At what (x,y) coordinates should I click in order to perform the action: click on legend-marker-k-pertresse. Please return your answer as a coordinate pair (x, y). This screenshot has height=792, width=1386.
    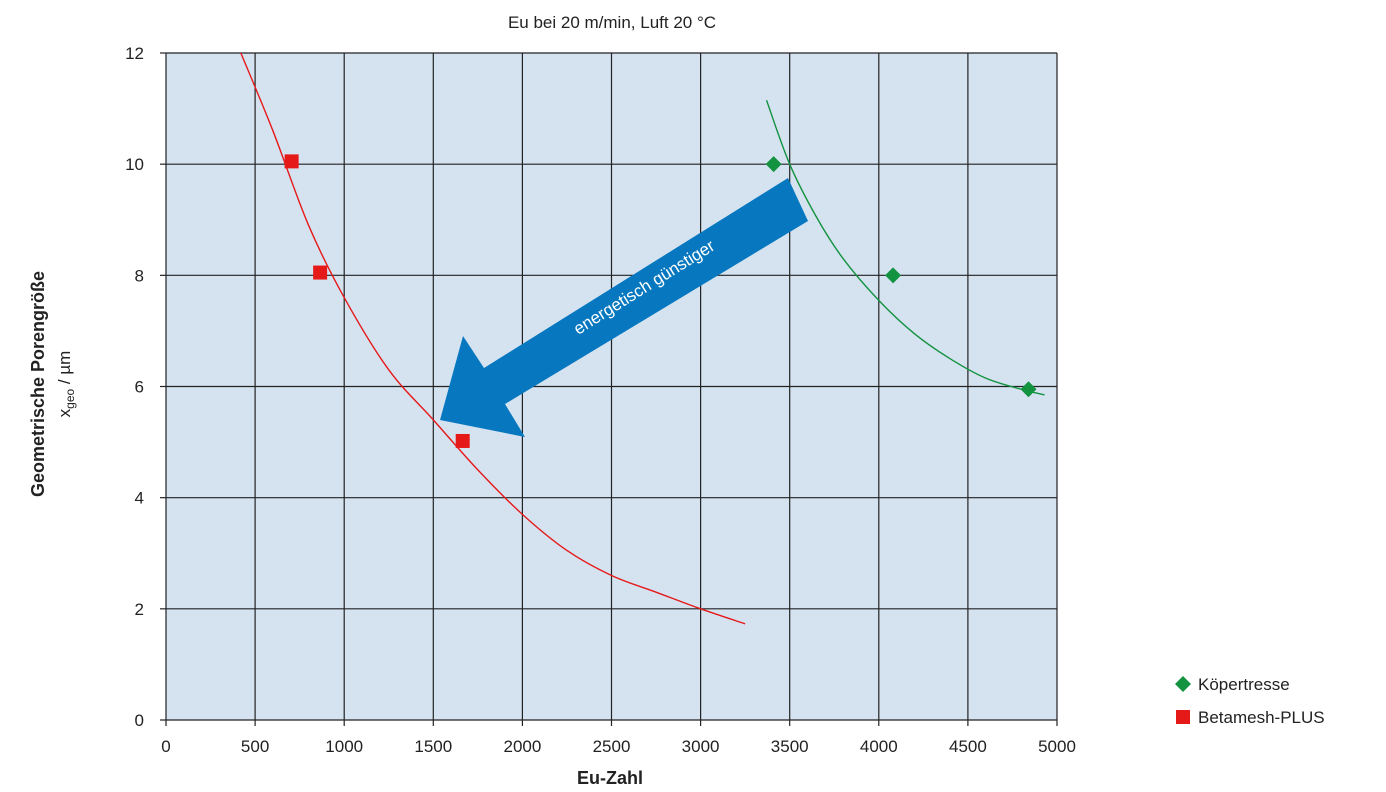
    Looking at the image, I should click on (1183, 684).